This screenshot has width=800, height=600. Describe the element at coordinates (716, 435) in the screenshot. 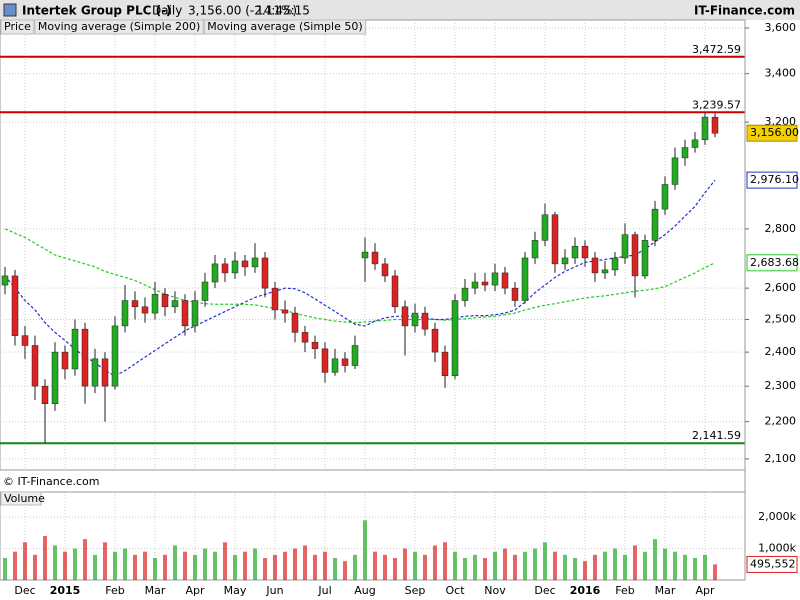

I see `level-label: 2,141.59` at that location.